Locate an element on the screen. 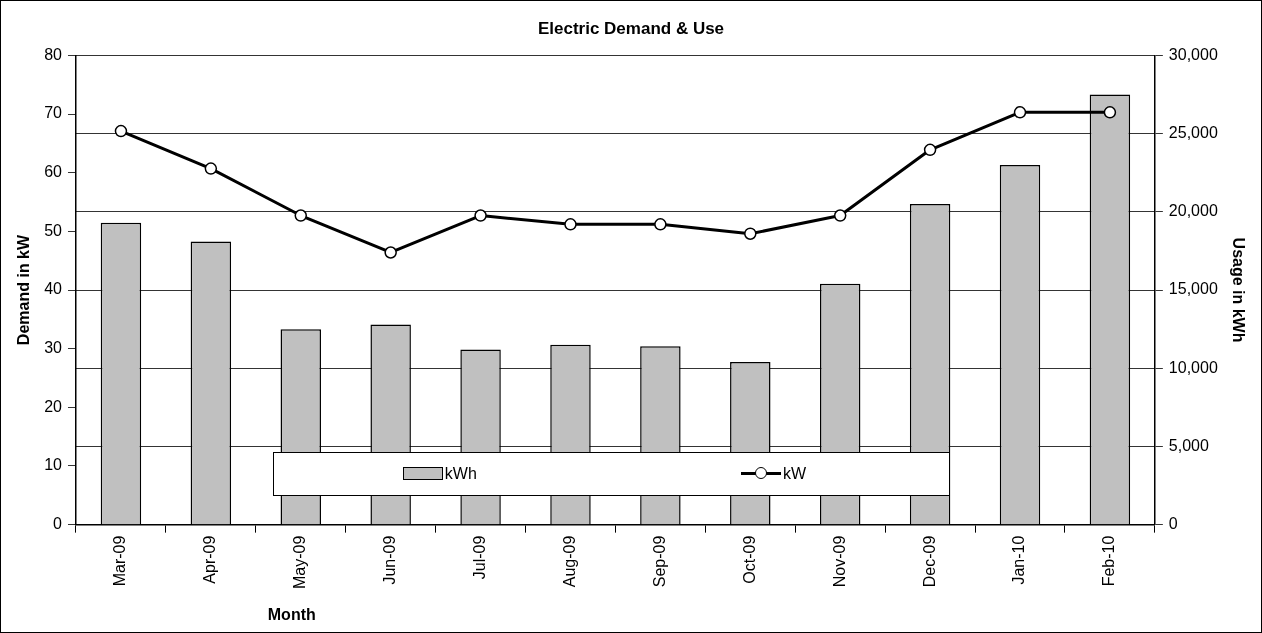 Image resolution: width=1262 pixels, height=633 pixels. y2-tick-label: 0 is located at coordinates (1173, 524).